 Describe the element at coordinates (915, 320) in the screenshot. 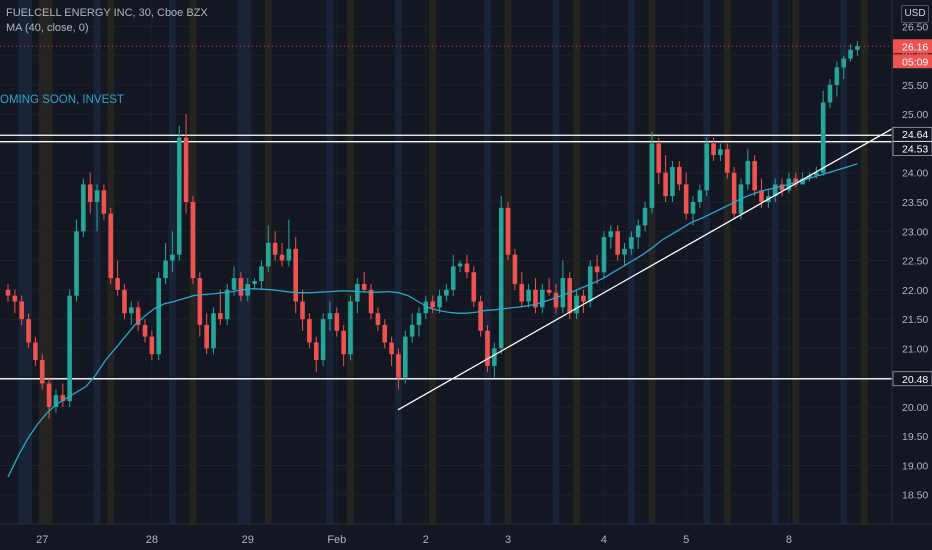

I see `y-tick-label: 21.50` at that location.